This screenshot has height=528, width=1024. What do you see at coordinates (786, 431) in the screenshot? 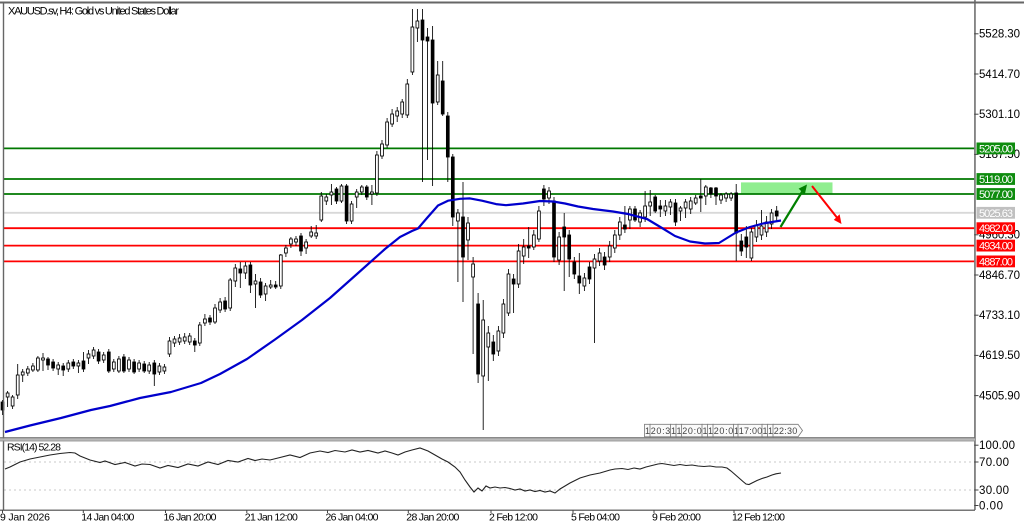
I see `svg-text: 22:30` at bounding box center [786, 431].